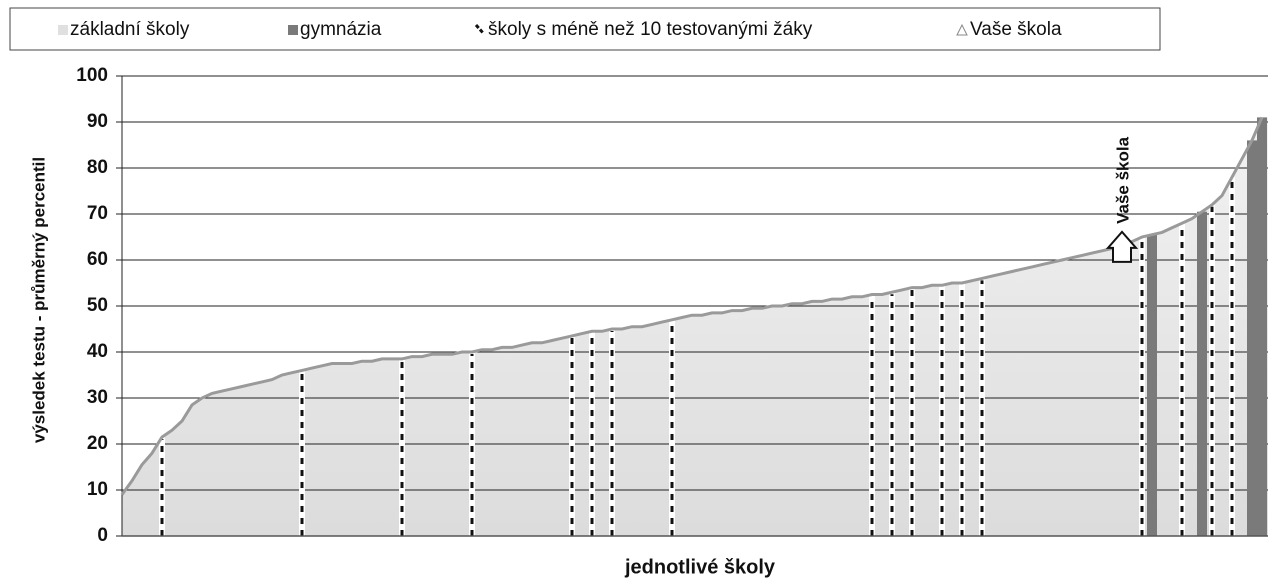 Image resolution: width=1268 pixels, height=581 pixels. I want to click on y-tick-label: 60, so click(97, 259).